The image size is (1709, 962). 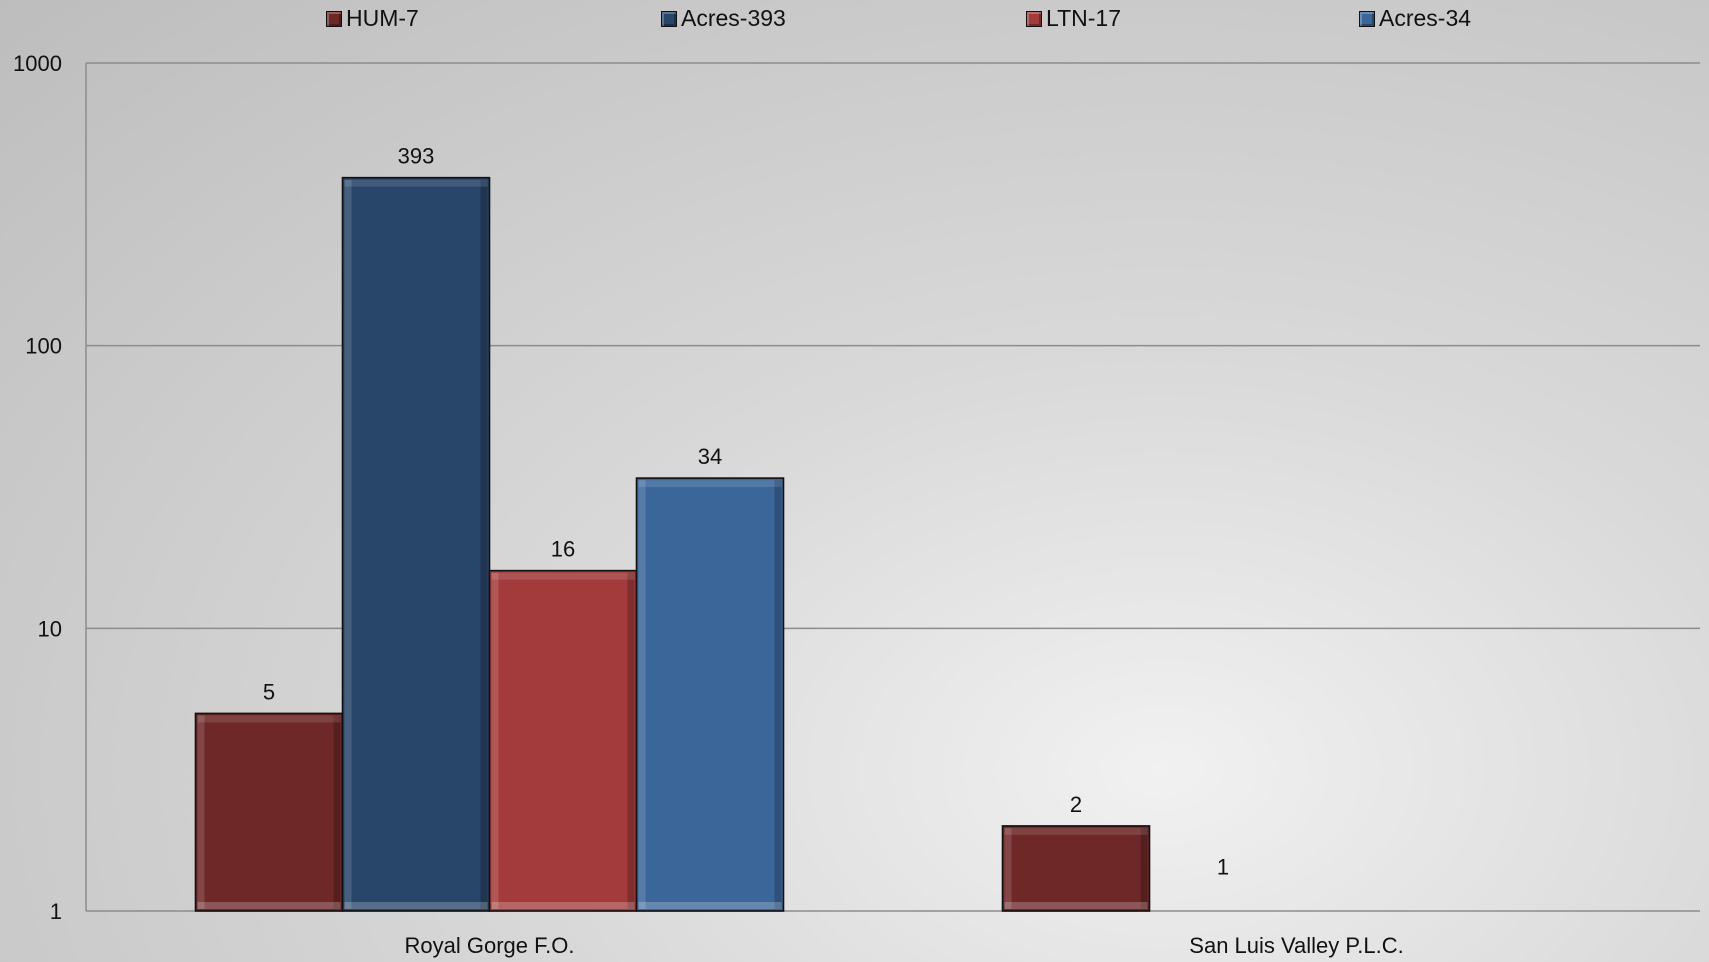 I want to click on bar-acres-34-royal-gorge-f-o-bevel-right, so click(x=778, y=694).